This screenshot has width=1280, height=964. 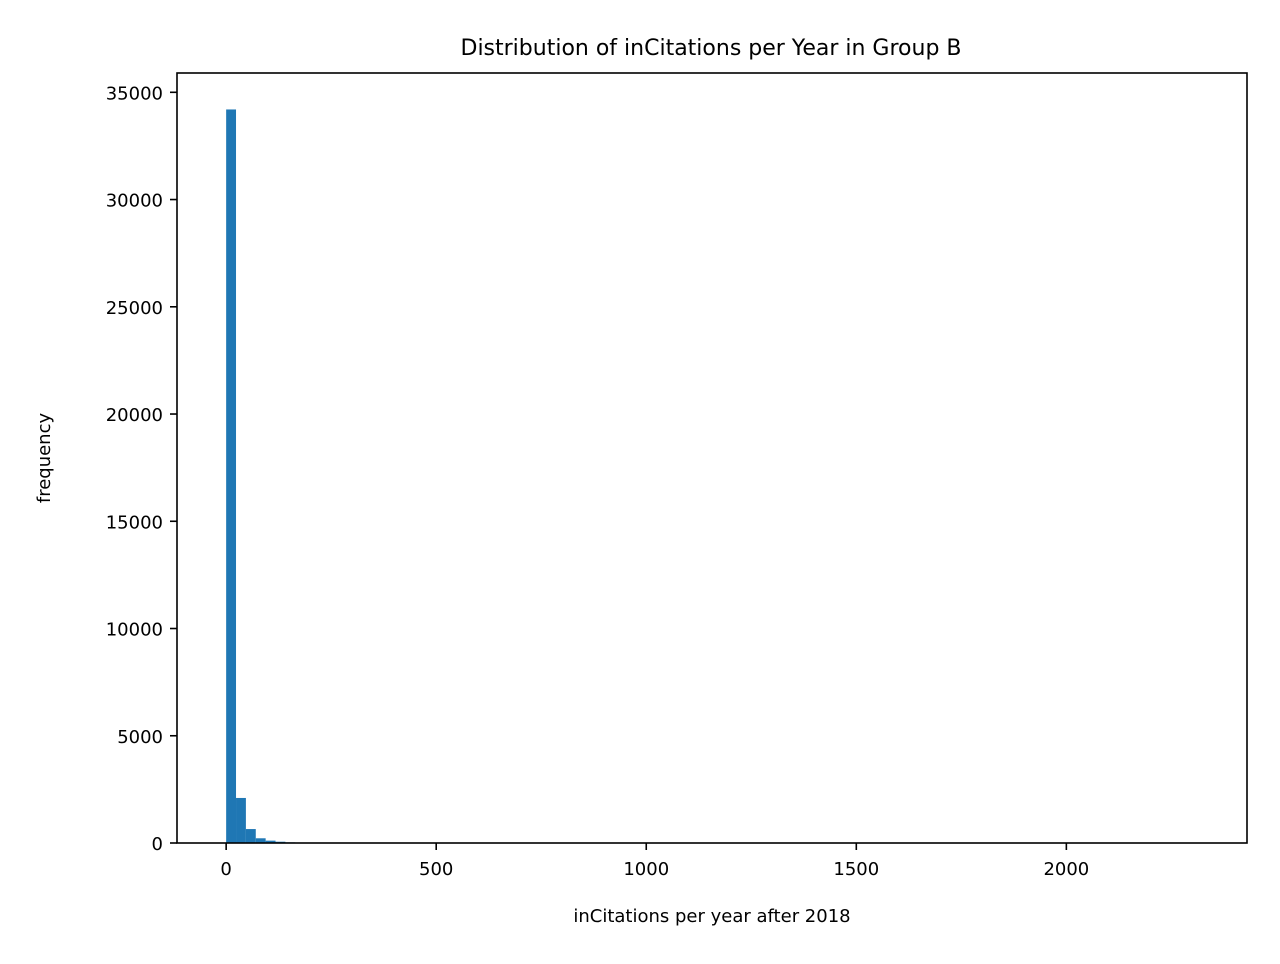 I want to click on x-axis-label: inCitations per year after 2018, so click(x=711, y=916).